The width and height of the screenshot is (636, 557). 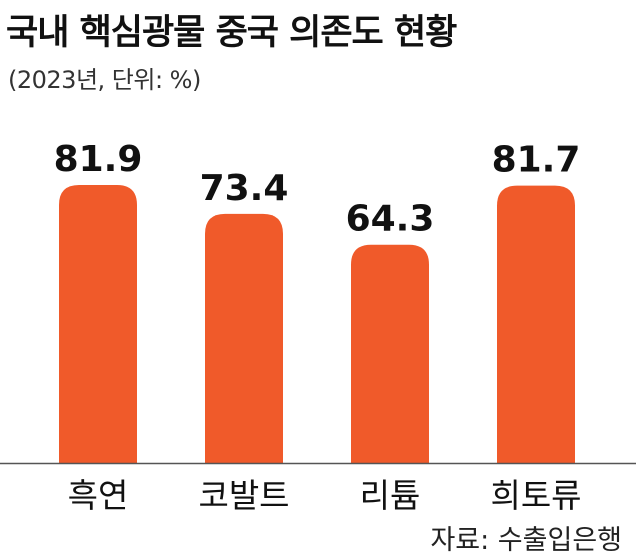 What do you see at coordinates (325, 495) in the screenshot?
I see `category-labels-group: 흑연 코발트 리튬 희토류` at bounding box center [325, 495].